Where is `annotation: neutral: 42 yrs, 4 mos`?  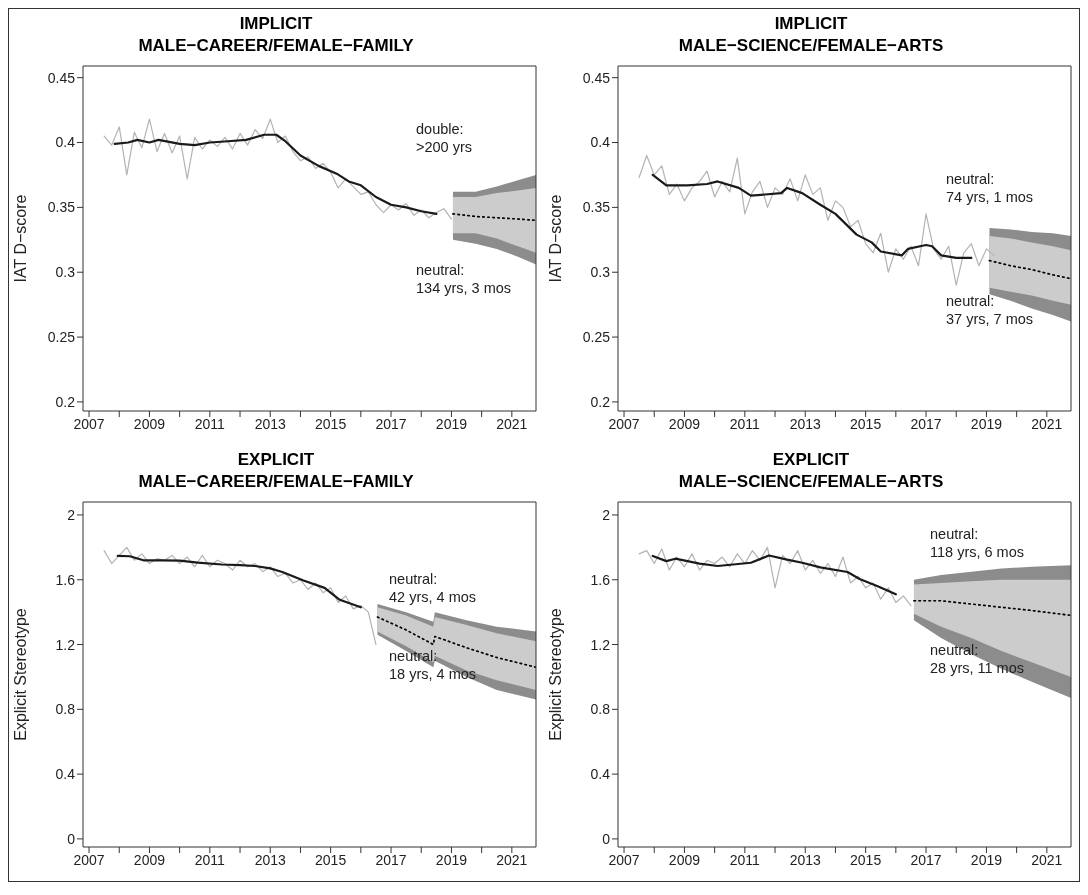
annotation: neutral: 42 yrs, 4 mos is located at coordinates (433, 588).